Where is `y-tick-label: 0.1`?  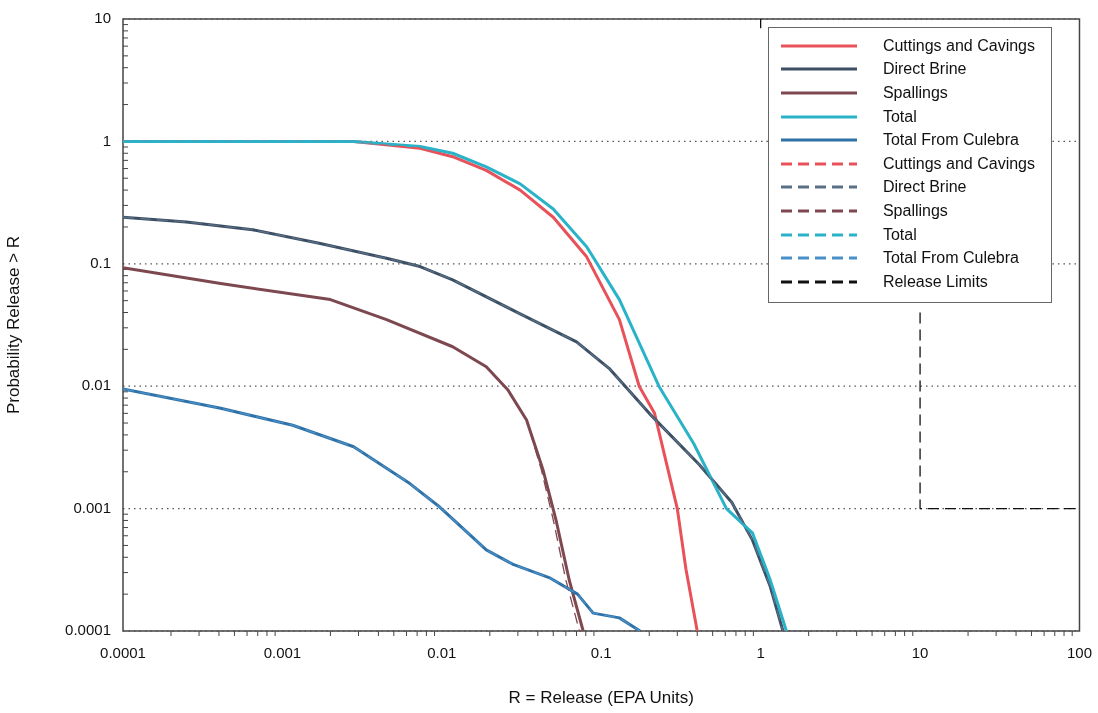 y-tick-label: 0.1 is located at coordinates (100, 262).